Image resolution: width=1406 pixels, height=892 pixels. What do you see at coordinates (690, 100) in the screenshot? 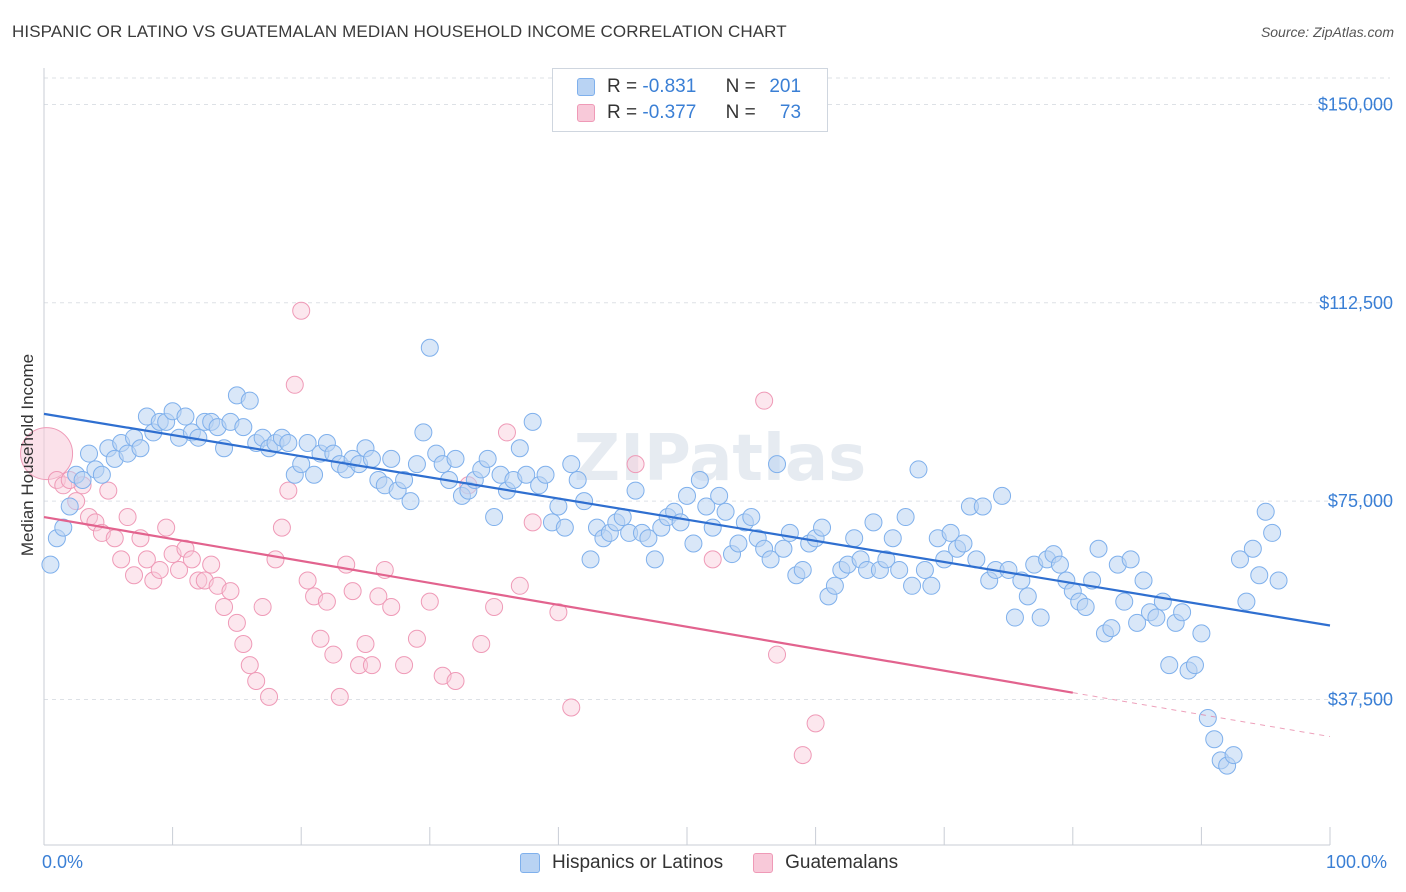
I see `correlation-legend: R = -0.831 N = 201 R = -0.377 N = 73` at bounding box center [690, 100].